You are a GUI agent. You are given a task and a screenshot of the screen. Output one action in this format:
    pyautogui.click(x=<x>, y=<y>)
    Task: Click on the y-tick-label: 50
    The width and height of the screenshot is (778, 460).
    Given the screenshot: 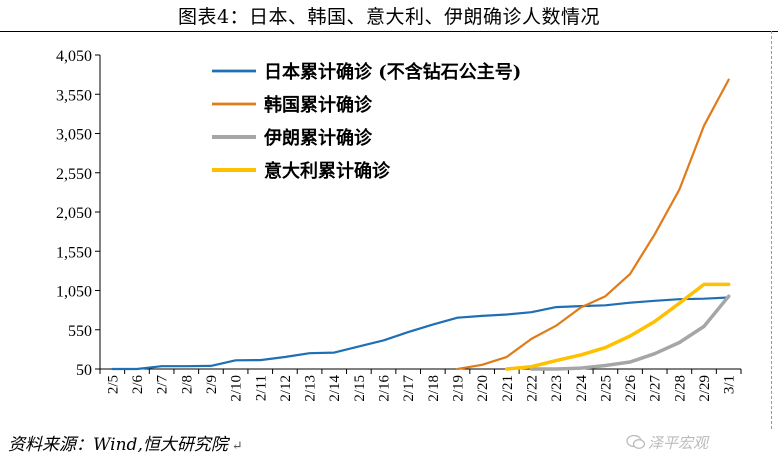 What is the action you would take?
    pyautogui.click(x=84, y=370)
    